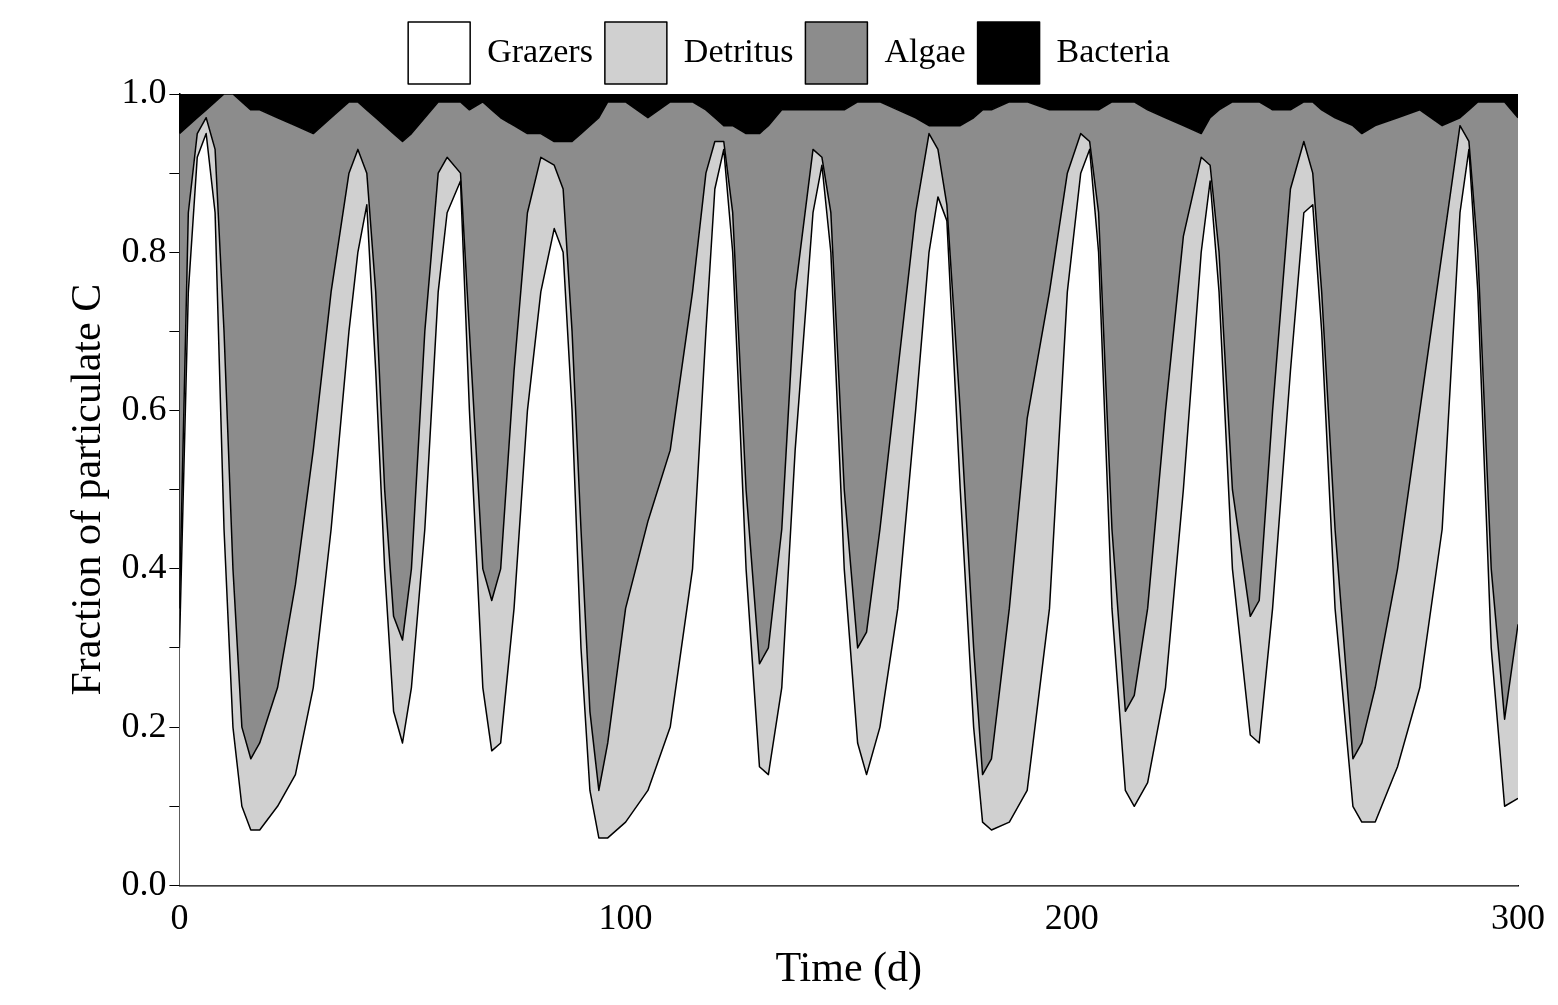 The image size is (1558, 1005). I want to click on y-tick-label: 0.6, so click(144, 408).